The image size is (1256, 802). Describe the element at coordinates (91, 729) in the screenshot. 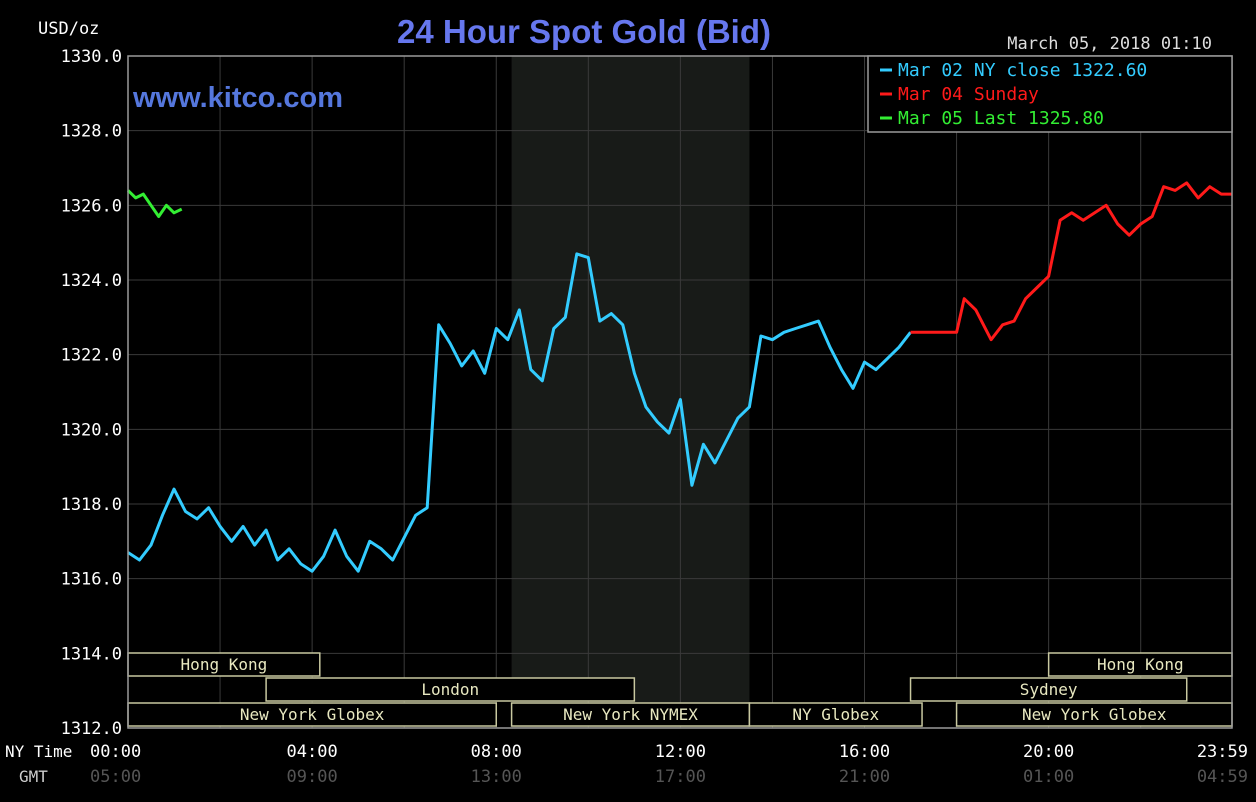

I see `y-tick-label: 1312.0` at that location.